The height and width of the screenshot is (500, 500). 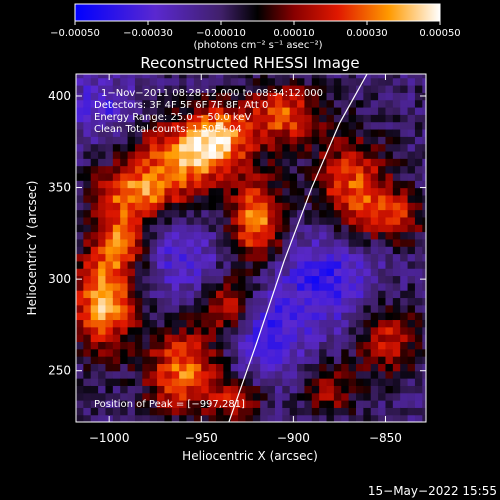 I want to click on colorbar-tick-label: −0.00050, so click(x=75, y=33).